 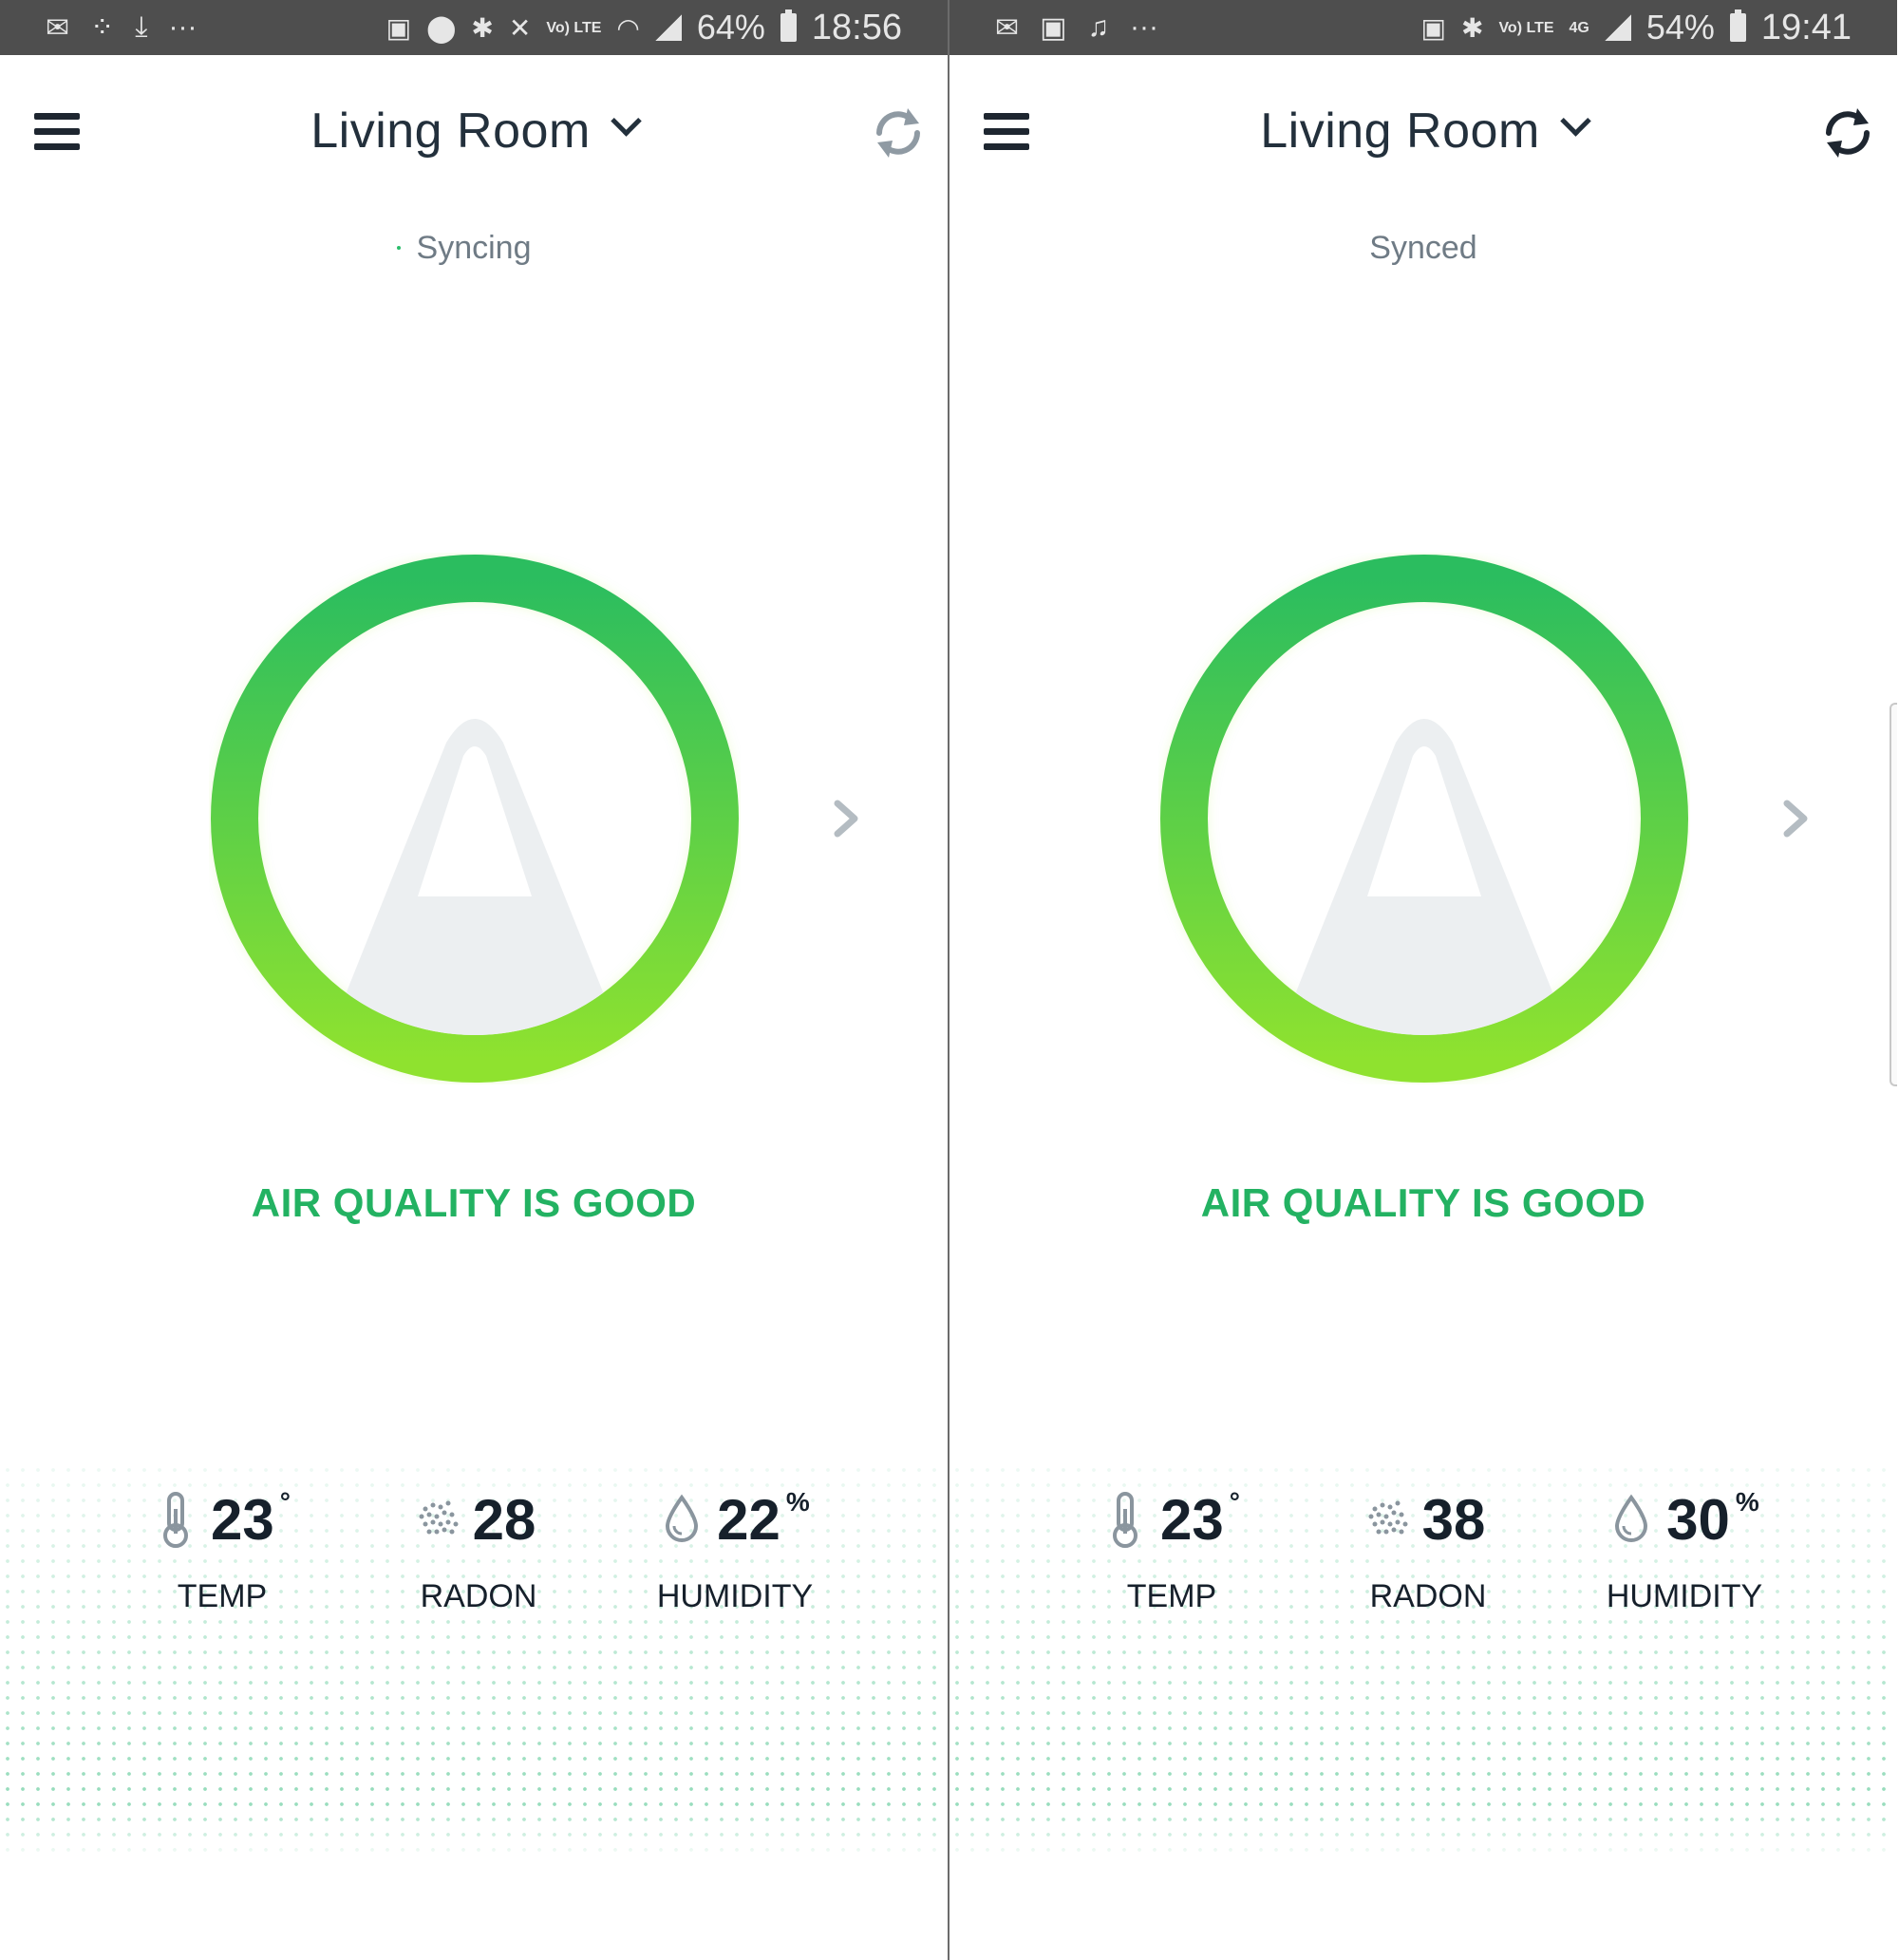 I want to click on clock: 18:56, so click(x=856, y=27).